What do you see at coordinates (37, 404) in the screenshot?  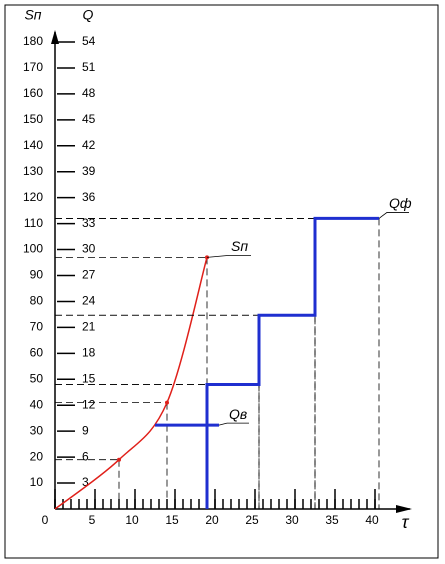 I see `y-tick-label: 40` at bounding box center [37, 404].